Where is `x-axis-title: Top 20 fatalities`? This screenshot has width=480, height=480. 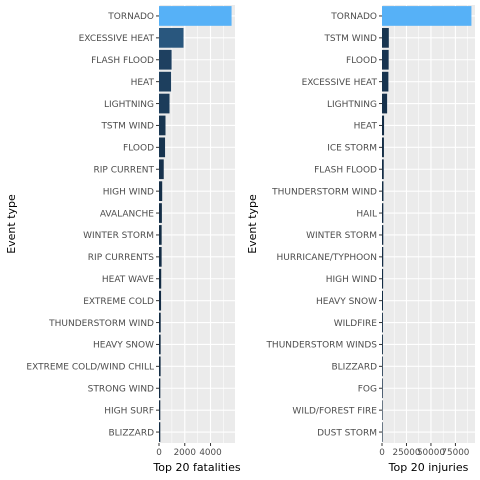
x-axis-title: Top 20 fatalities is located at coordinates (196, 467).